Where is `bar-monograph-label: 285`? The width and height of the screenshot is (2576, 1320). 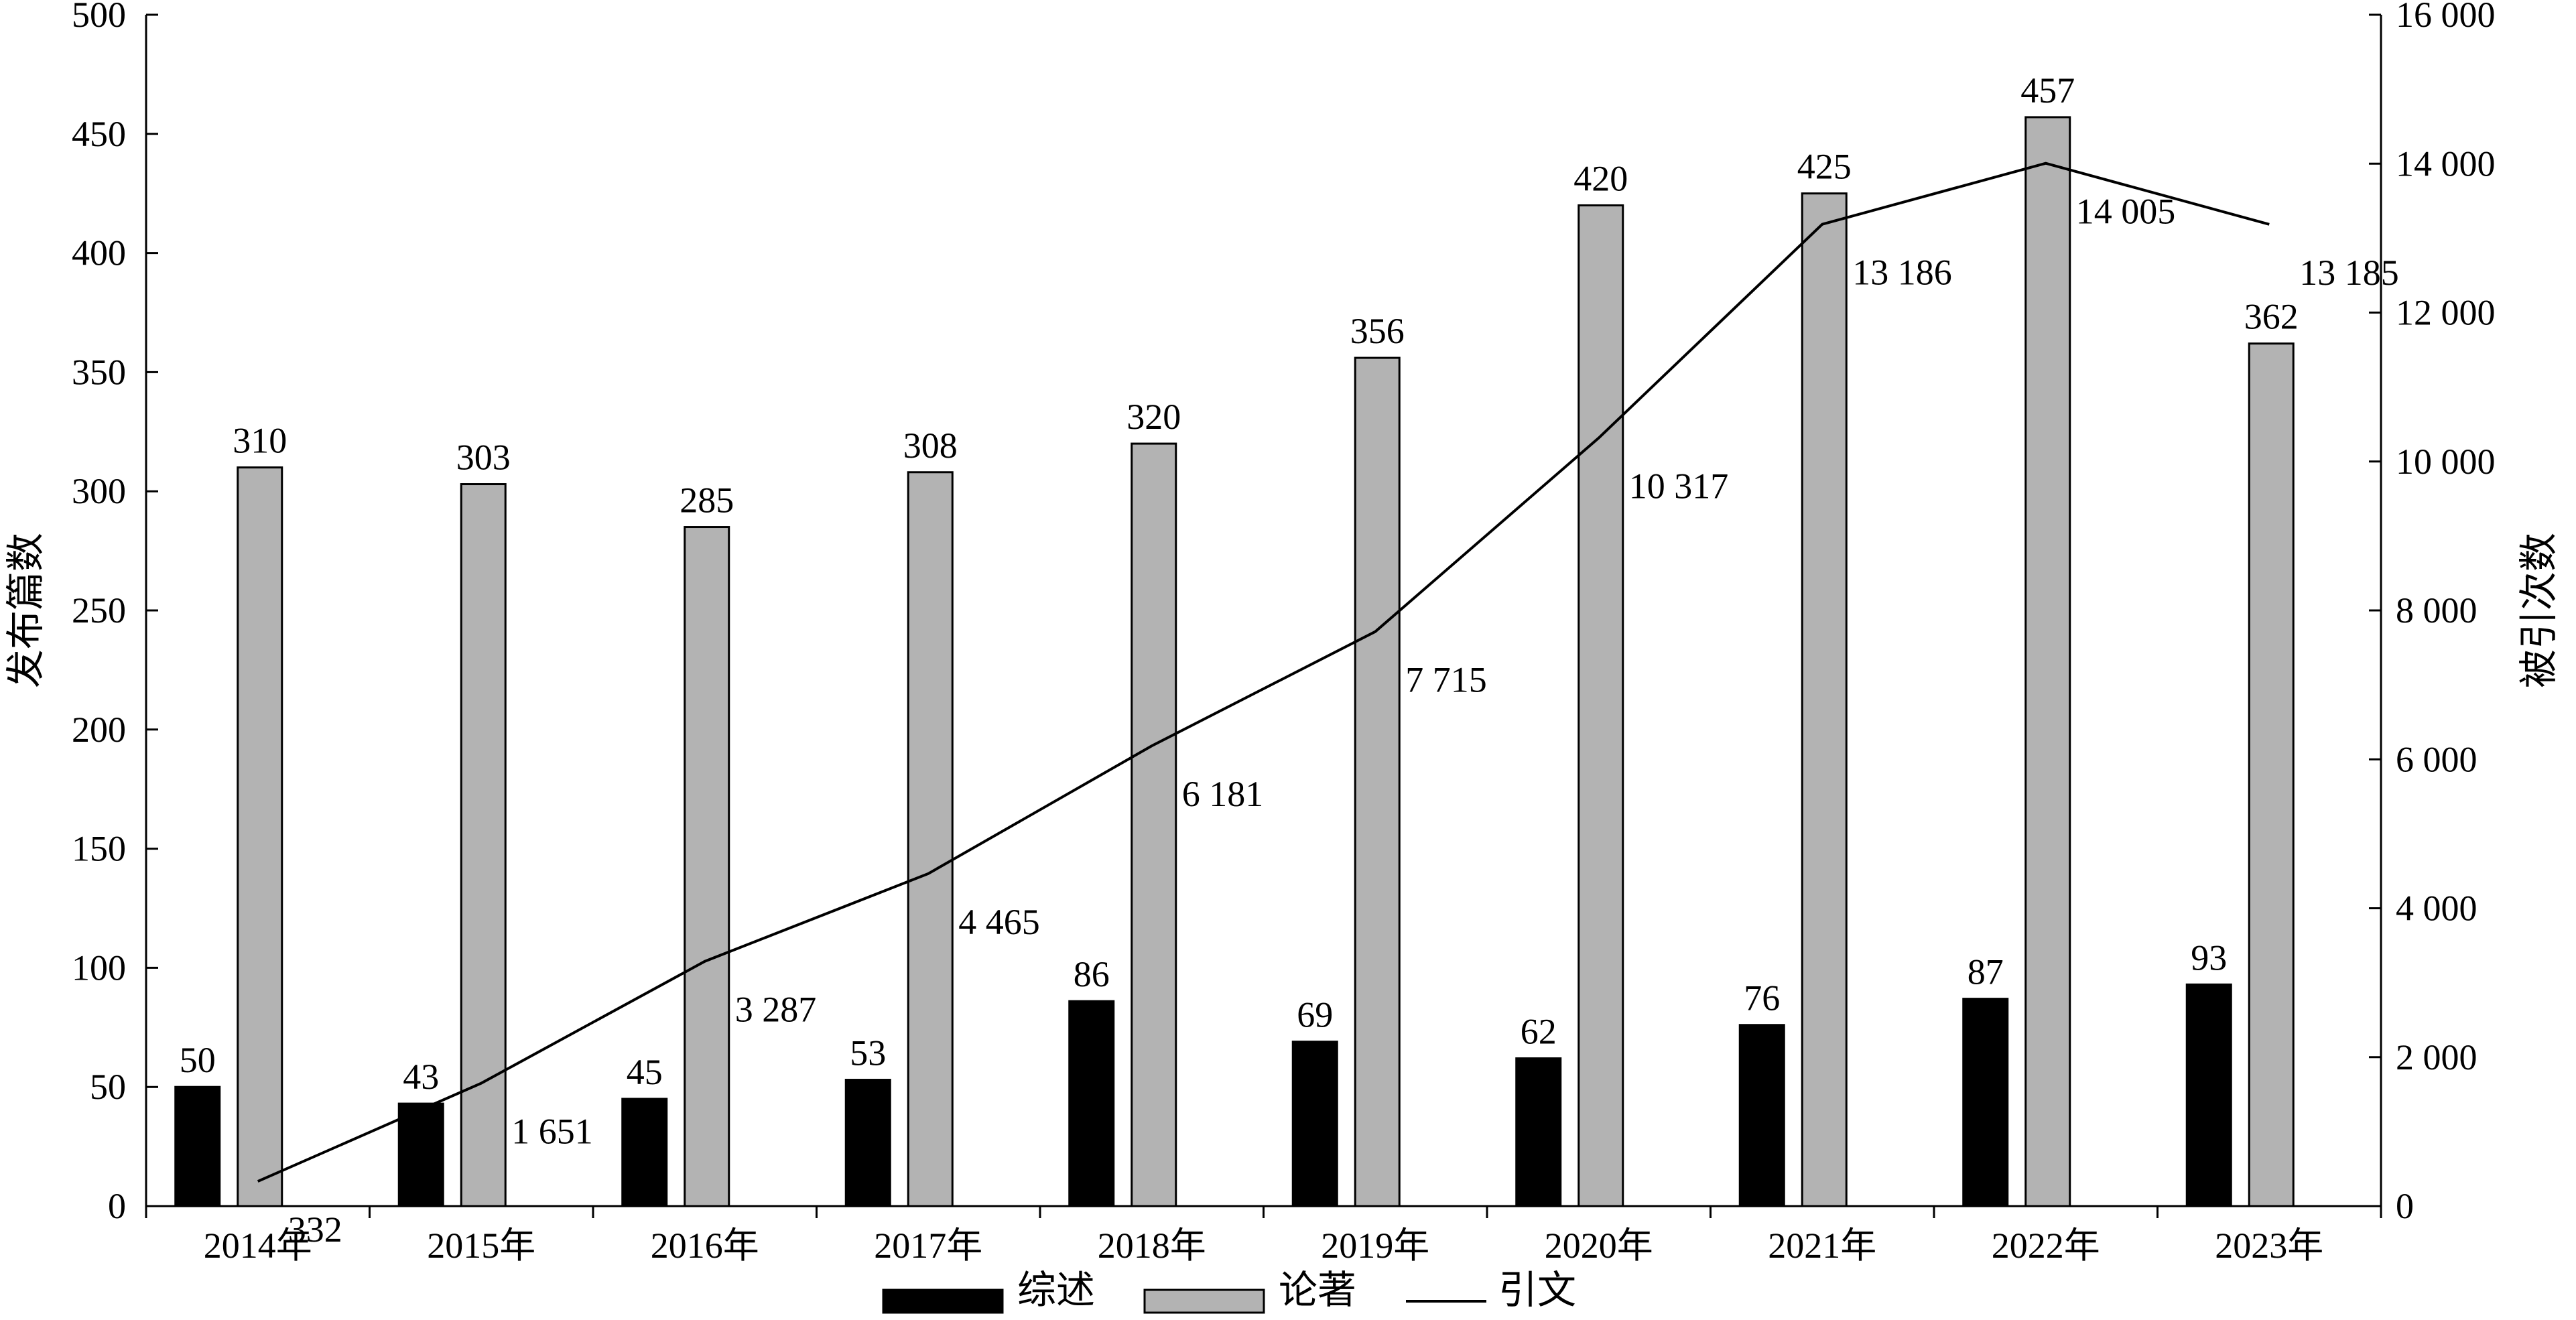 bar-monograph-label: 285 is located at coordinates (707, 501).